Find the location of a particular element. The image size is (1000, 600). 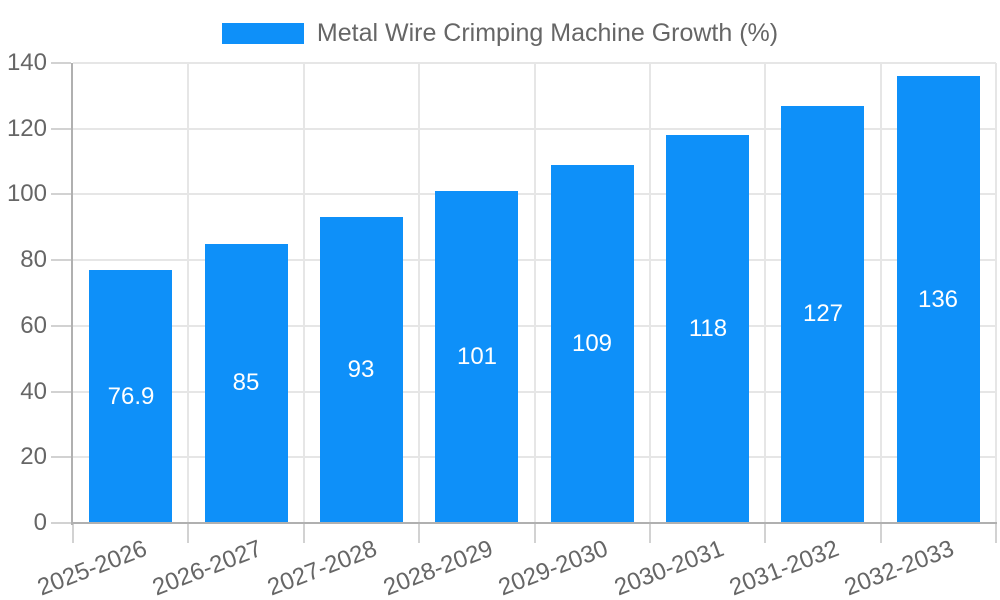

legend-item: Metal Wire Crimping Machine Growth (%) is located at coordinates (500, 33).